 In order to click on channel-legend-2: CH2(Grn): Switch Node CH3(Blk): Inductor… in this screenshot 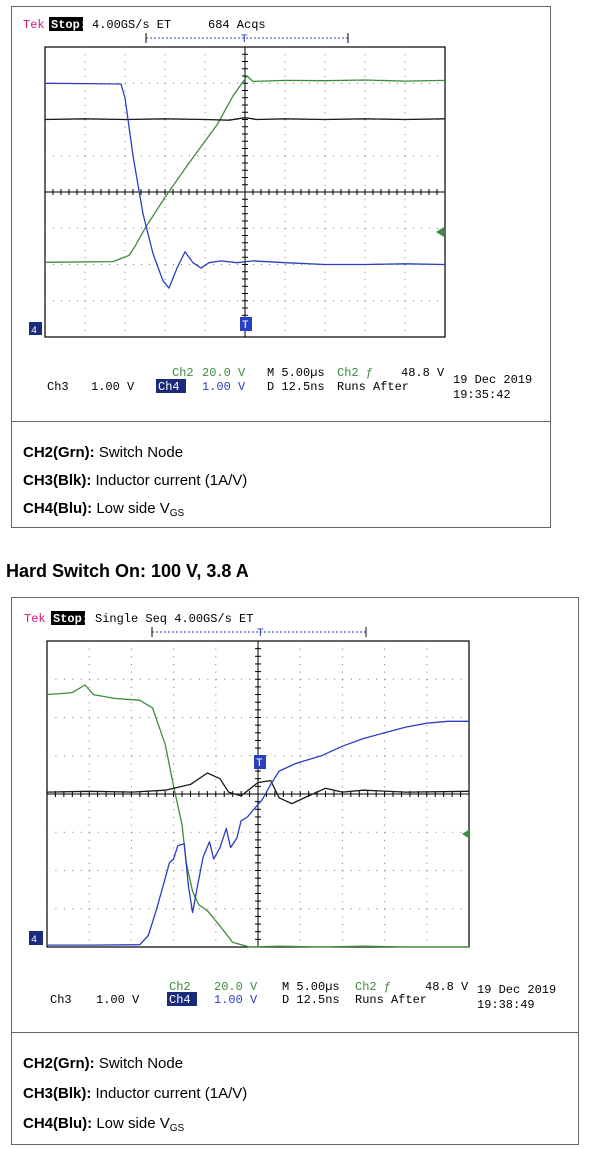, I will do `click(295, 1088)`.